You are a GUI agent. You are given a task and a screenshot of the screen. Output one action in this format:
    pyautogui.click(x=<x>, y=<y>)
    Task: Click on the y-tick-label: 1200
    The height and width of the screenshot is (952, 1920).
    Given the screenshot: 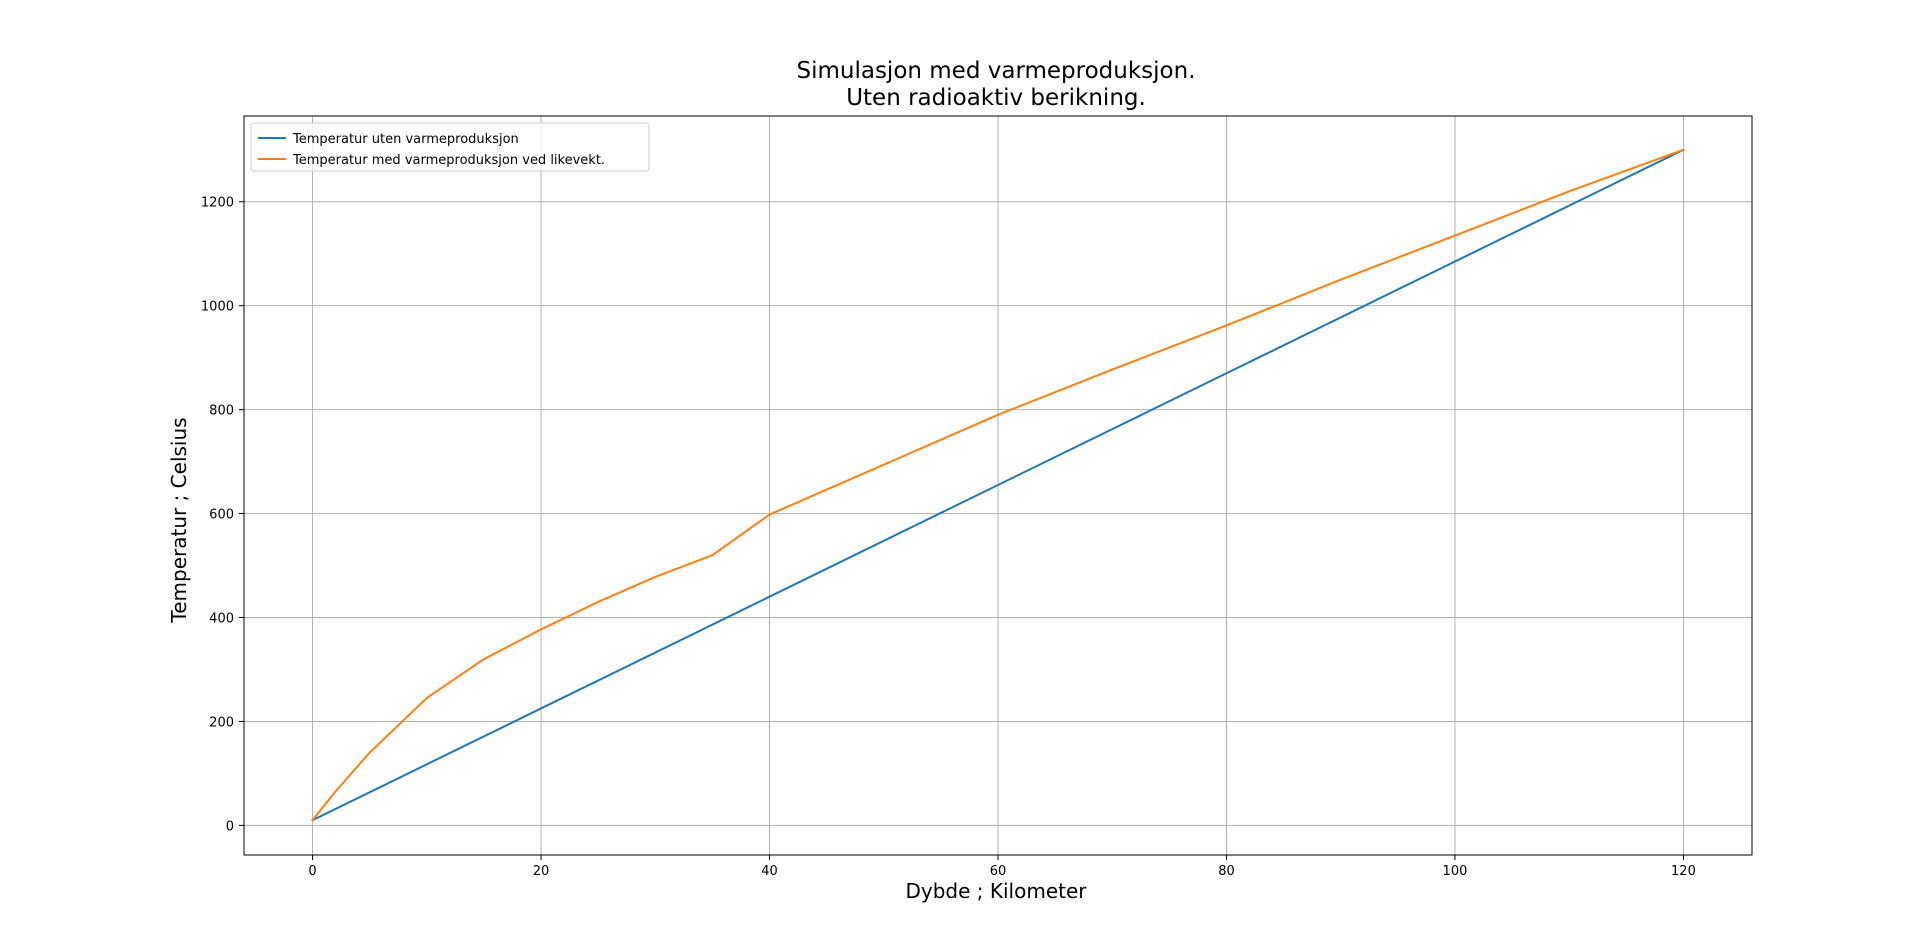 What is the action you would take?
    pyautogui.click(x=217, y=203)
    